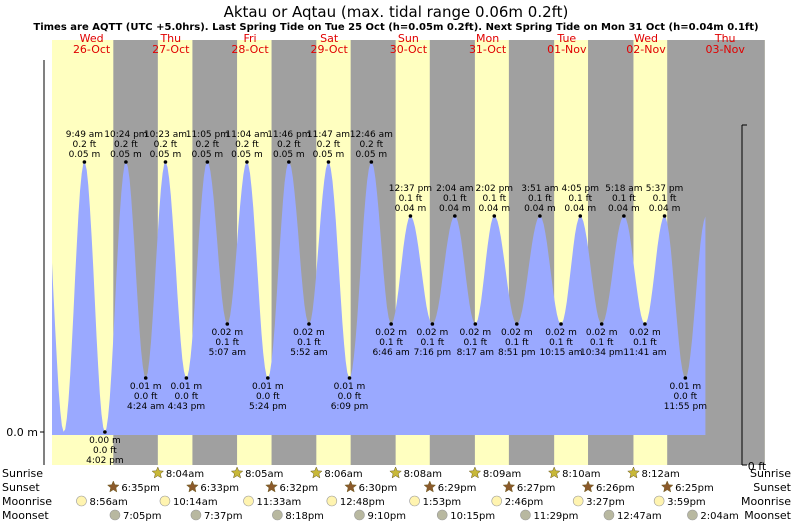 This screenshot has width=793, height=529. What do you see at coordinates (145, 407) in the screenshot?
I see `tide-time-label: 4:24 am` at bounding box center [145, 407].